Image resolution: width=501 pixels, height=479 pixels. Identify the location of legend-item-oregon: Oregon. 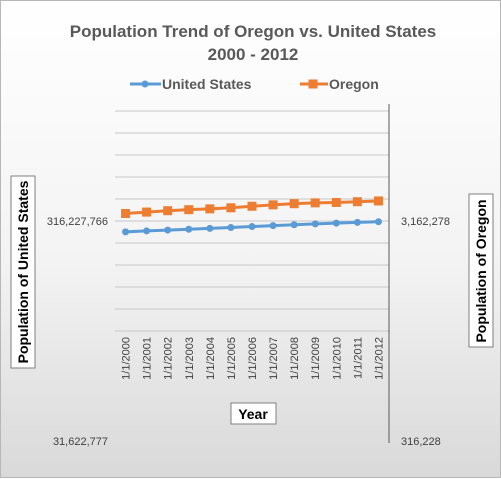
(339, 84).